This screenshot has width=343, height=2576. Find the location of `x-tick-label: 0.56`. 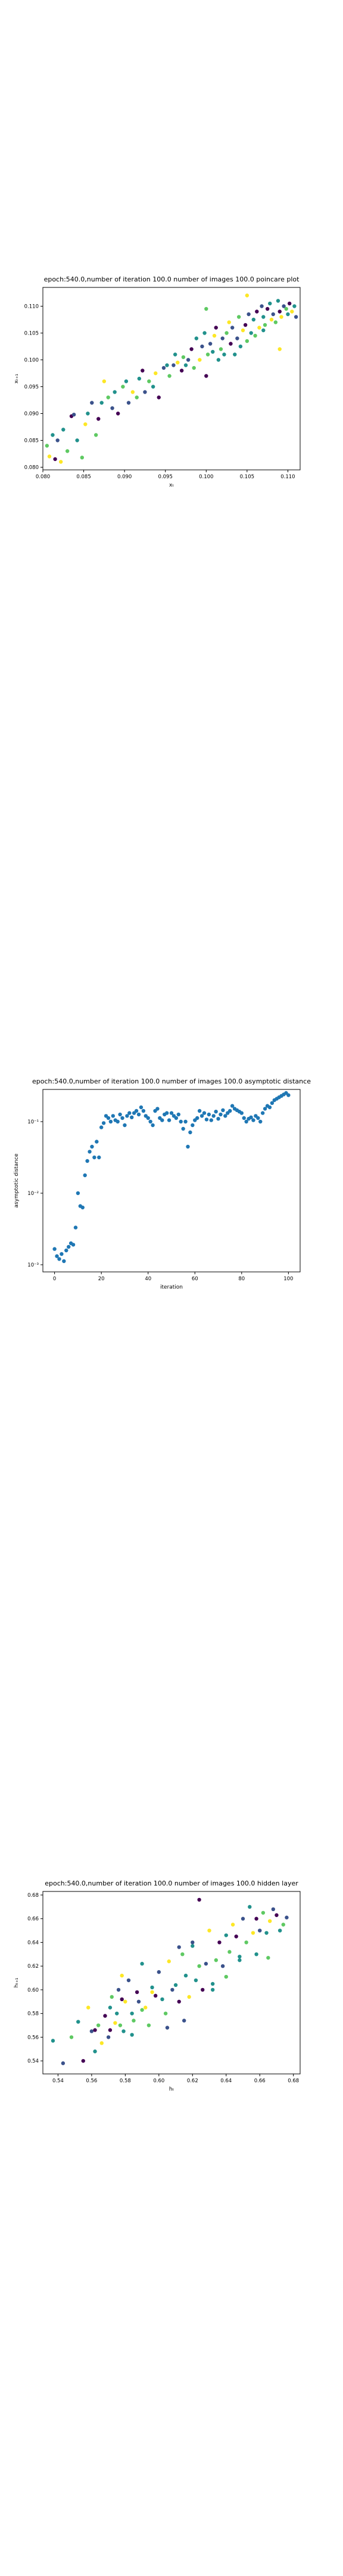

x-tick-label: 0.56 is located at coordinates (92, 2081).